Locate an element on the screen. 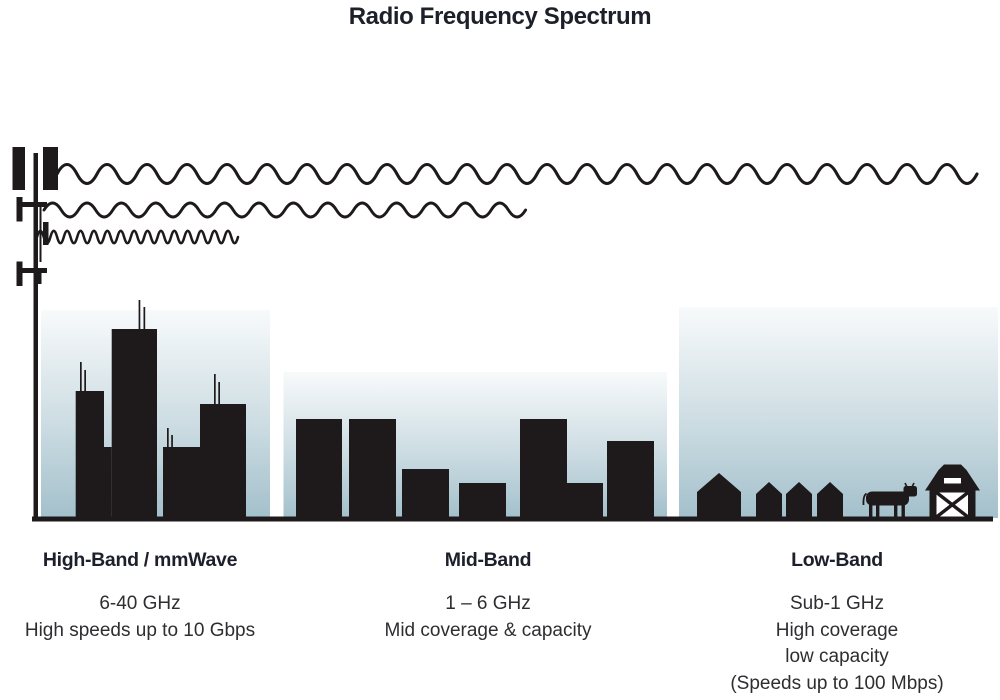  mid-band-frequency: 1 – 6 GHz is located at coordinates (488, 603).